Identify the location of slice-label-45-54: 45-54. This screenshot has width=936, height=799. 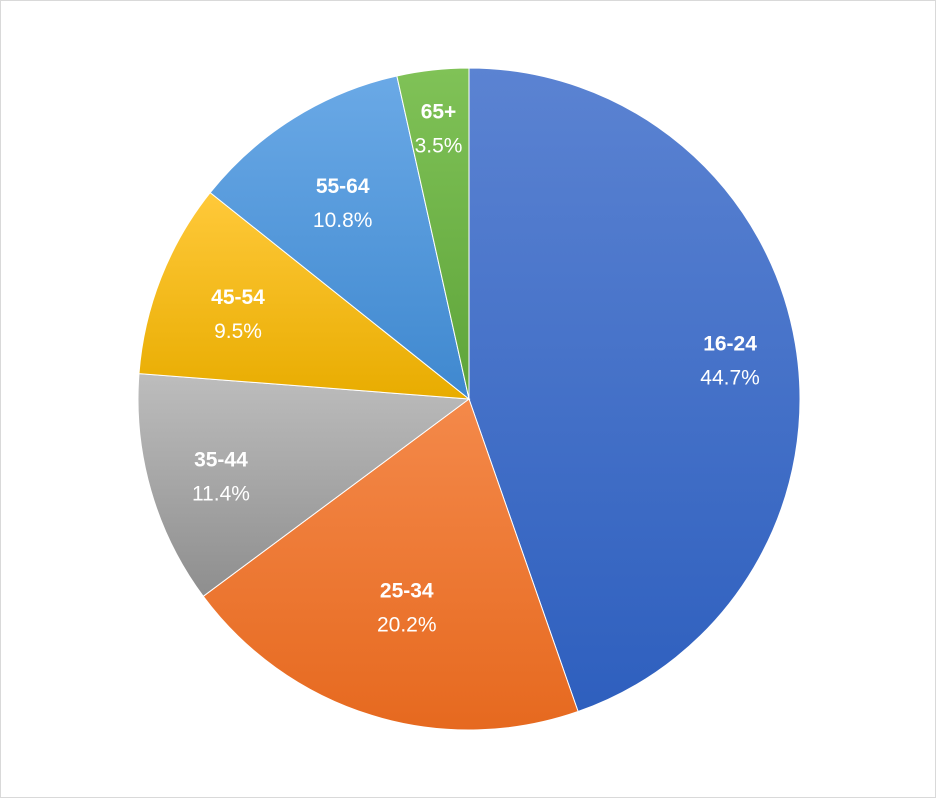
(238, 297).